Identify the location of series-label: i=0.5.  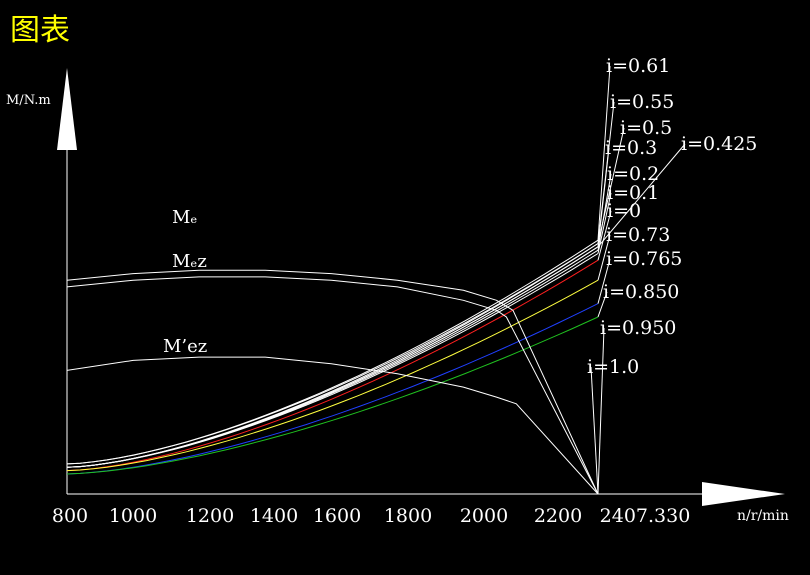
(646, 128).